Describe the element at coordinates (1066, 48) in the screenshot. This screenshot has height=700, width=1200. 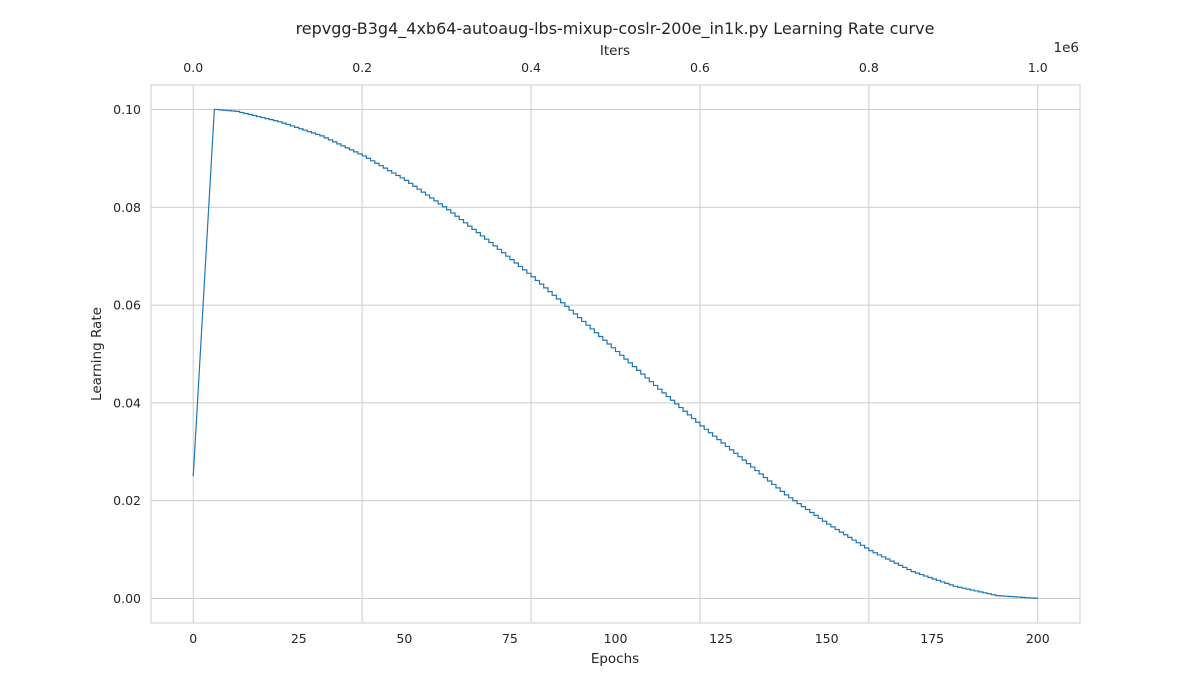
I see `x2-offset-text: 1e6` at that location.